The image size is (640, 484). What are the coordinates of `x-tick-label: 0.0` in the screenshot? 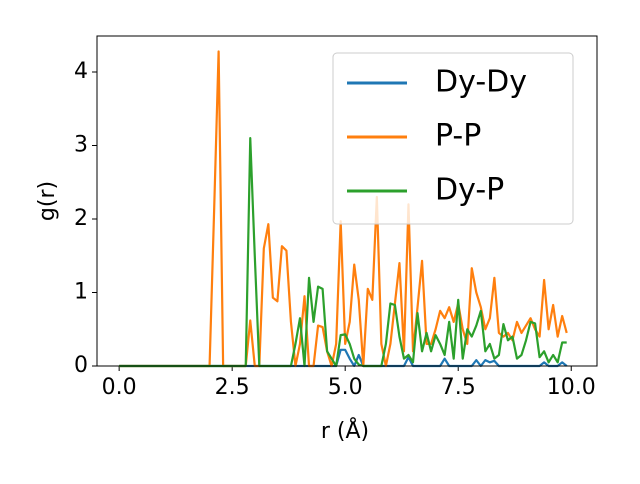 It's located at (119, 387).